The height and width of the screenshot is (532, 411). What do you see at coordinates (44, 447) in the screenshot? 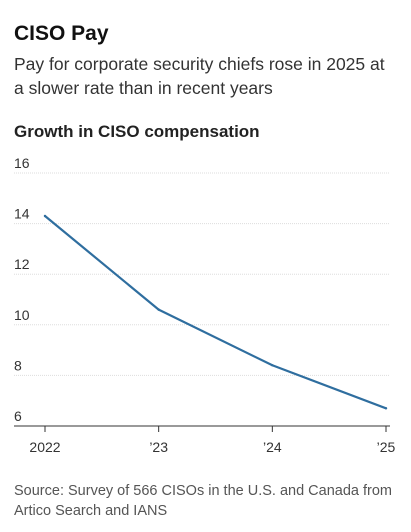
I see `x-tick-label: 2022` at bounding box center [44, 447].